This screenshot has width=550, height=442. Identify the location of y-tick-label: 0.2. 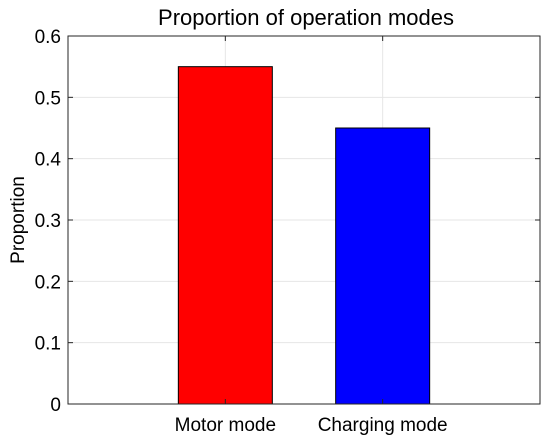
(48, 282).